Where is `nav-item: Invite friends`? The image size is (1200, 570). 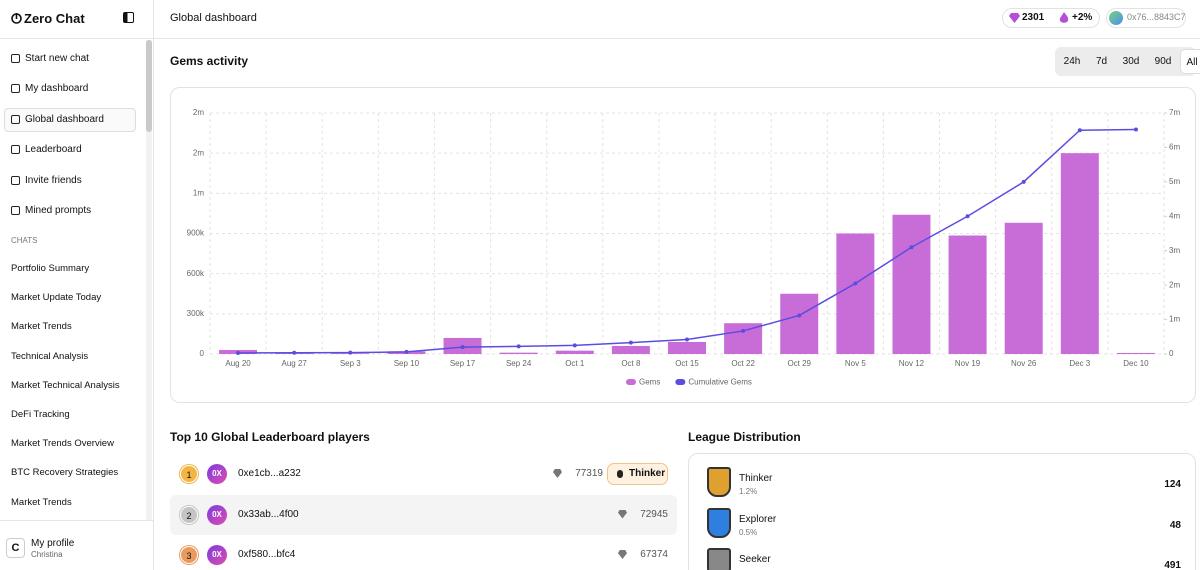
nav-item: Invite friends is located at coordinates (53, 180).